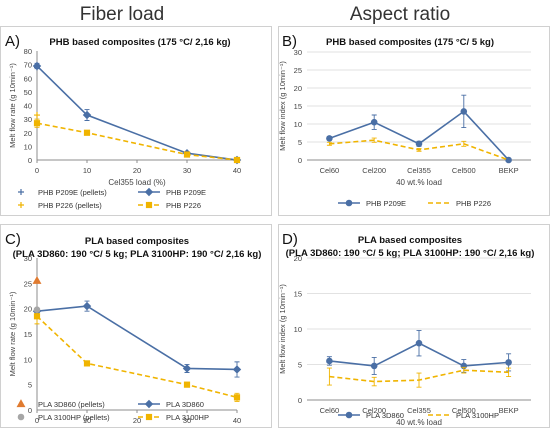 The image size is (550, 428). What do you see at coordinates (12, 41) in the screenshot?
I see `panel-label: A)` at bounding box center [12, 41].